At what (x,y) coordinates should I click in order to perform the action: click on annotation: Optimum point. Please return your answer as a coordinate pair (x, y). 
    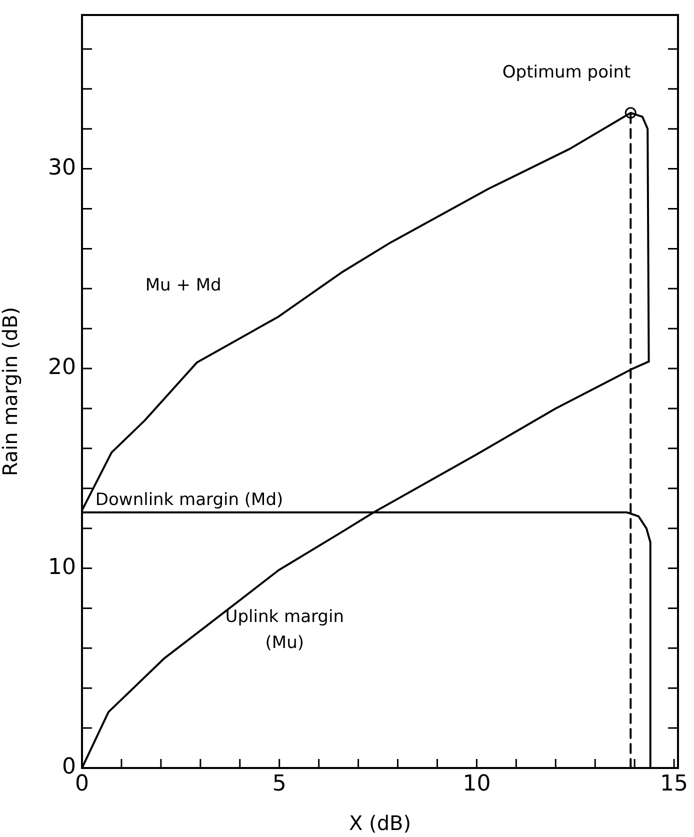
    Looking at the image, I should click on (566, 72).